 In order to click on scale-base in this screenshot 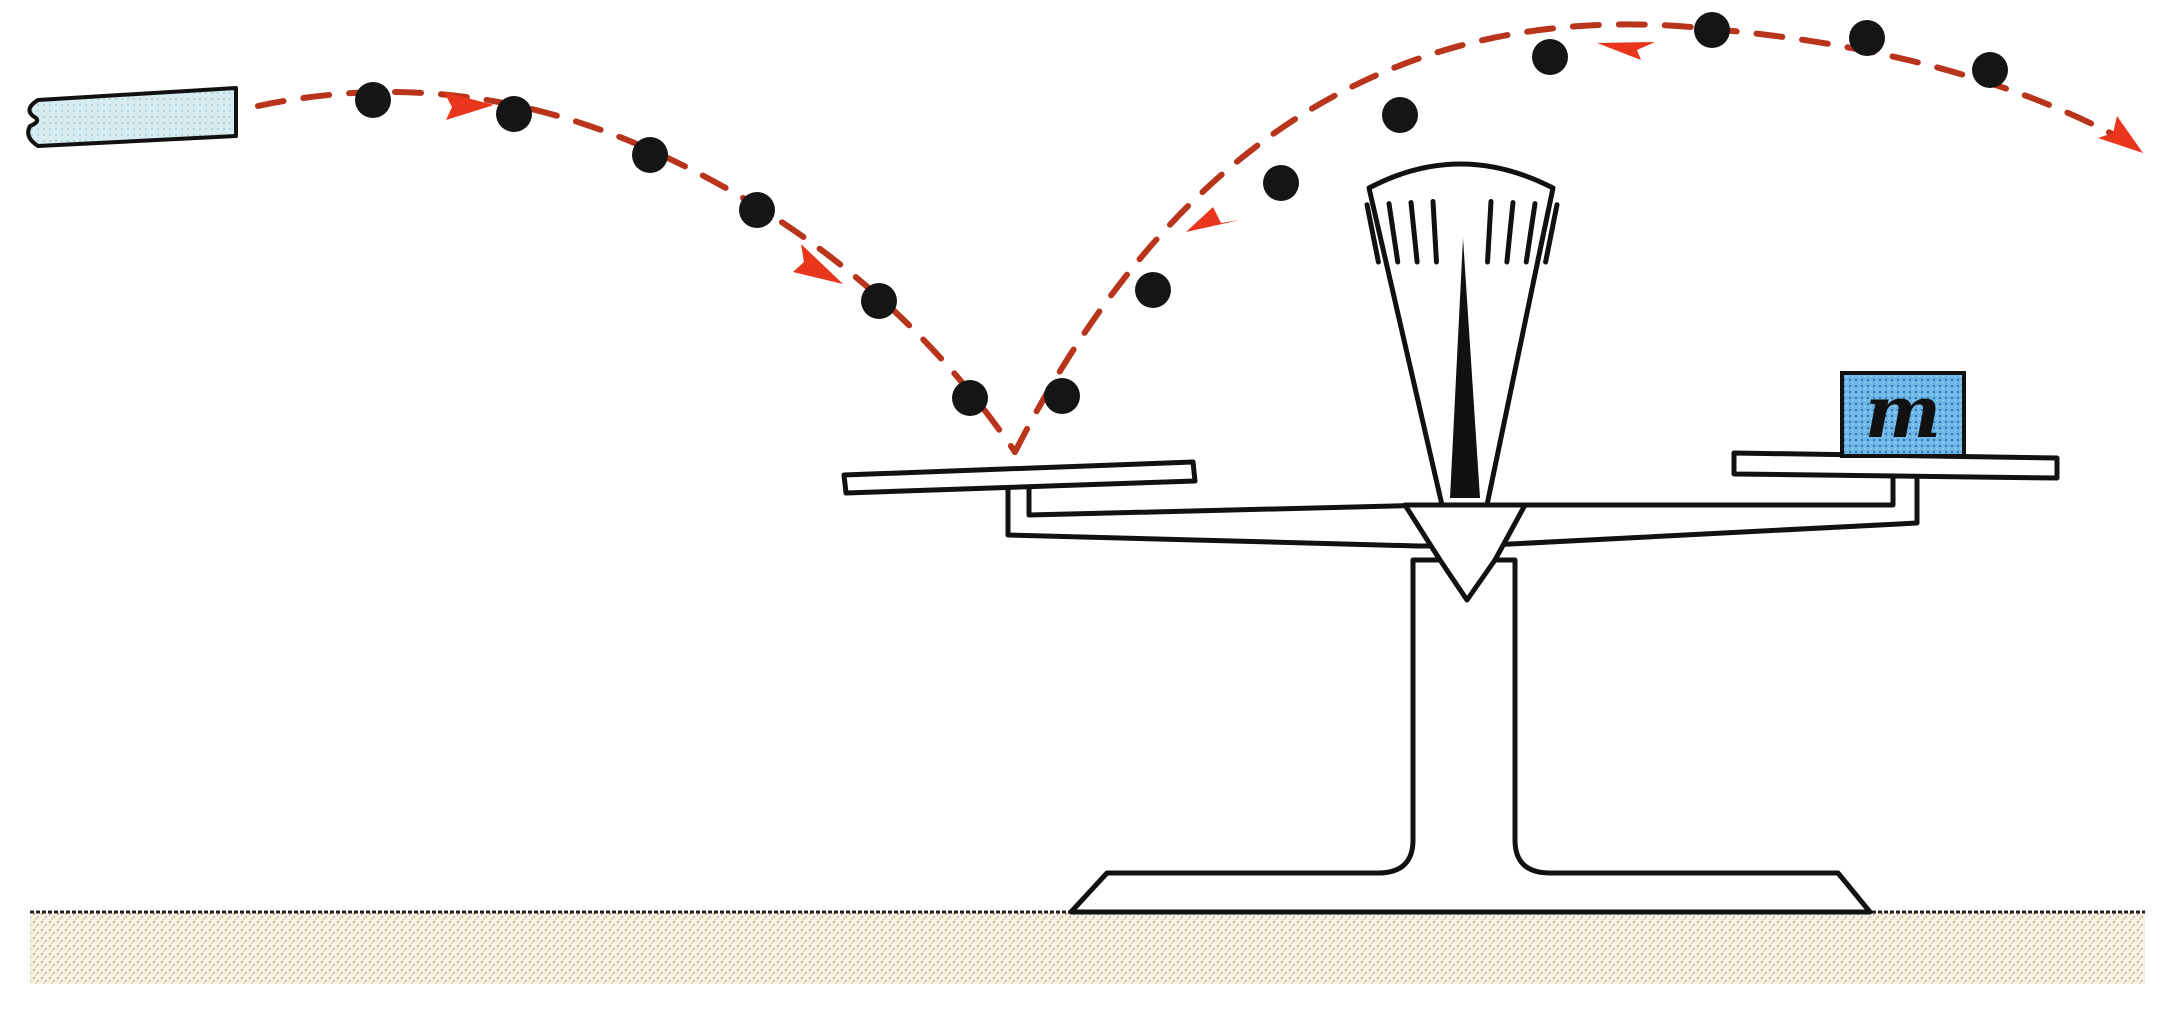, I will do `click(1470, 736)`.